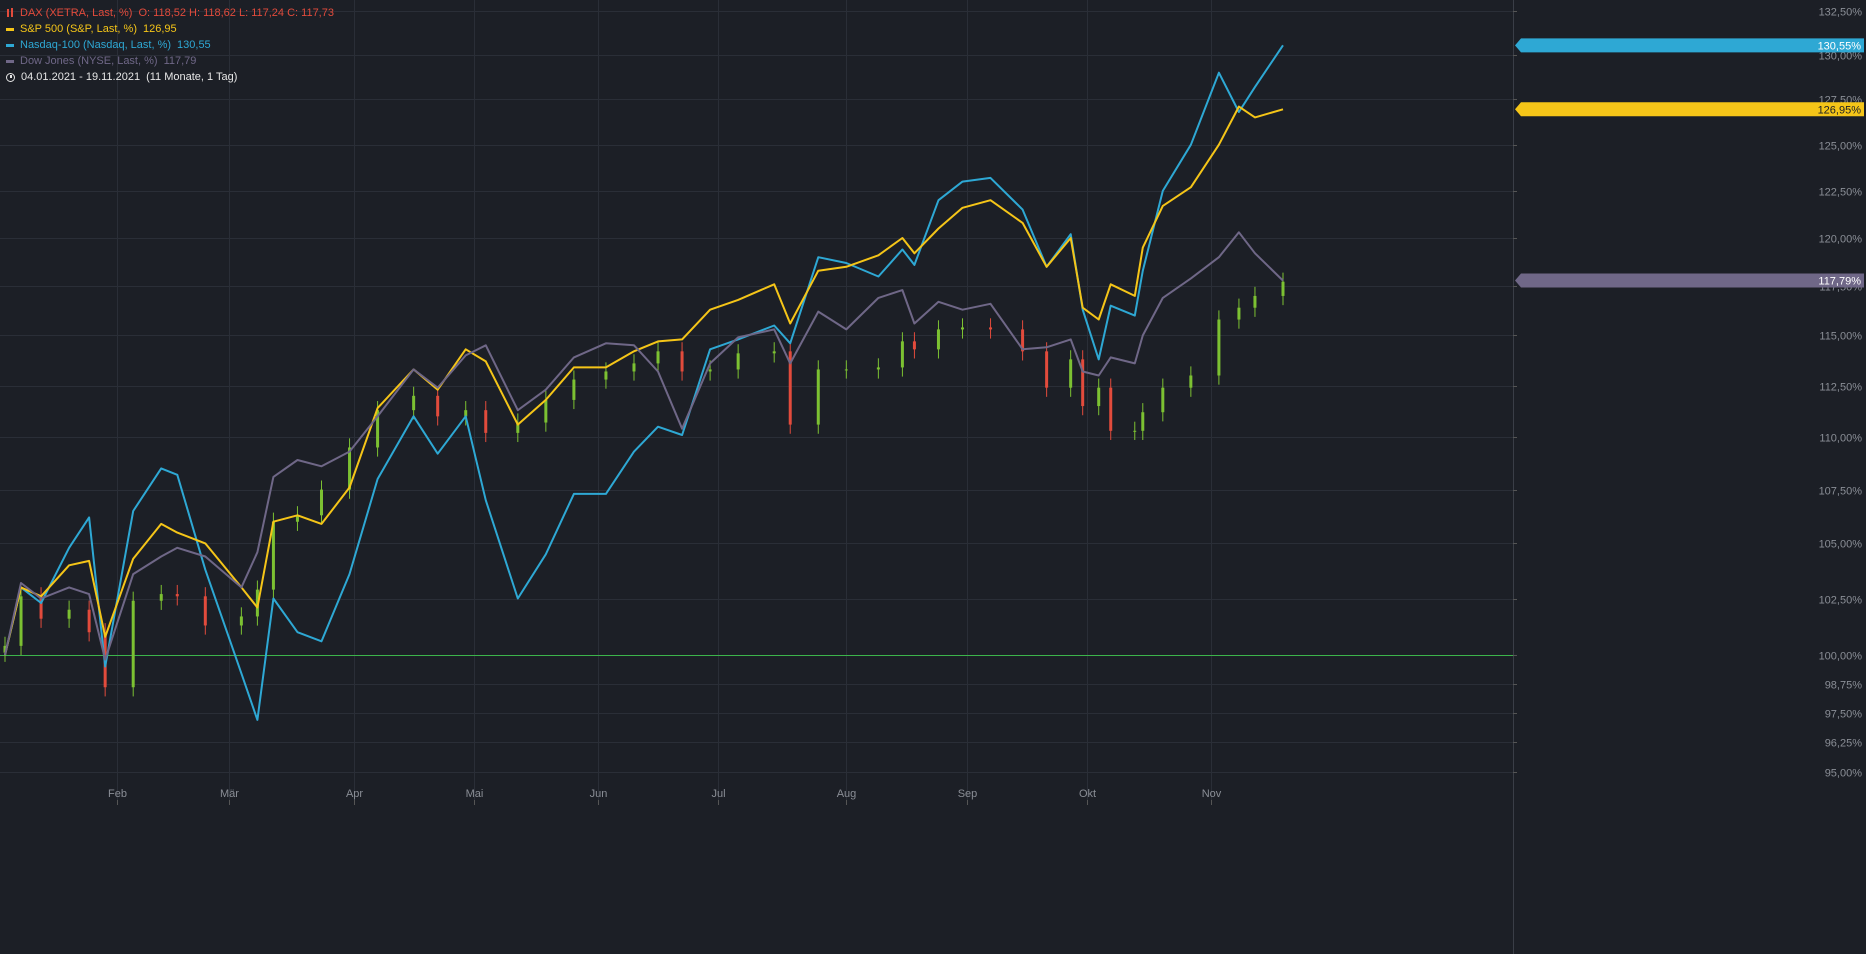 This screenshot has width=1866, height=954. Describe the element at coordinates (236, 13) in the screenshot. I see `legend-dax-ohlc: O: 118,52 H: 118,62 L: 117,24 C: 117,73` at that location.